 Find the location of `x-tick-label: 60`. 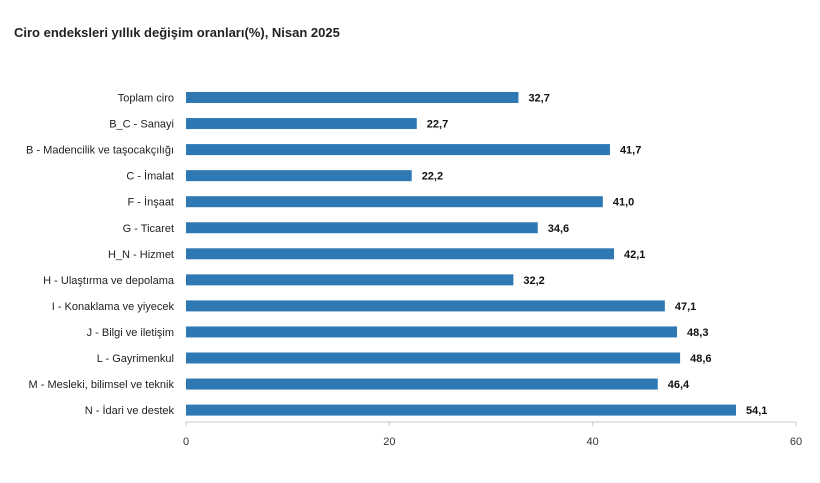

x-tick-label: 60 is located at coordinates (796, 442).